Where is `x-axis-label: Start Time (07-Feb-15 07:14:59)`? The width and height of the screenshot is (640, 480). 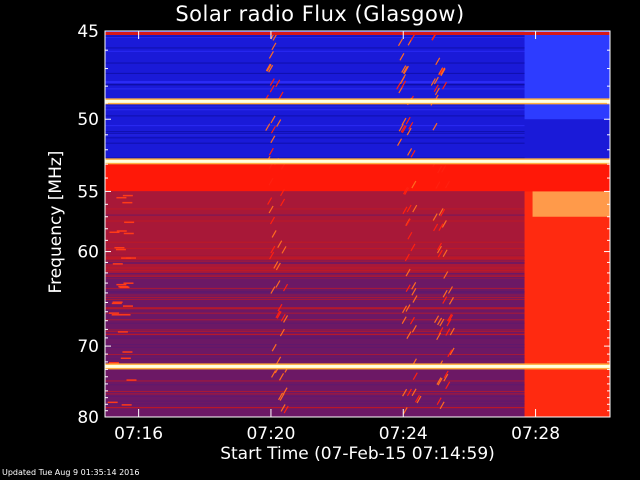
x-axis-label: Start Time (07-Feb-15 07:14:59) is located at coordinates (357, 454).